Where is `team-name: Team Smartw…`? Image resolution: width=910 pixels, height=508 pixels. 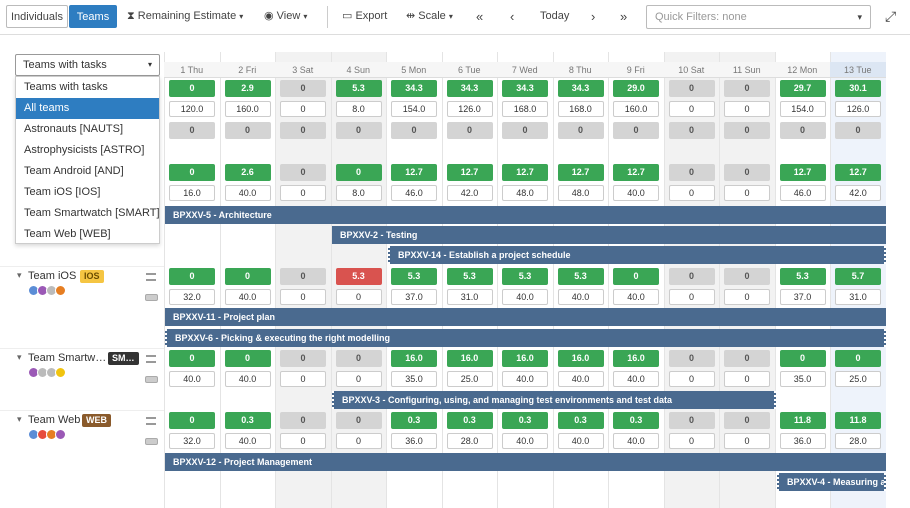
team-name: Team Smartw… is located at coordinates (67, 358).